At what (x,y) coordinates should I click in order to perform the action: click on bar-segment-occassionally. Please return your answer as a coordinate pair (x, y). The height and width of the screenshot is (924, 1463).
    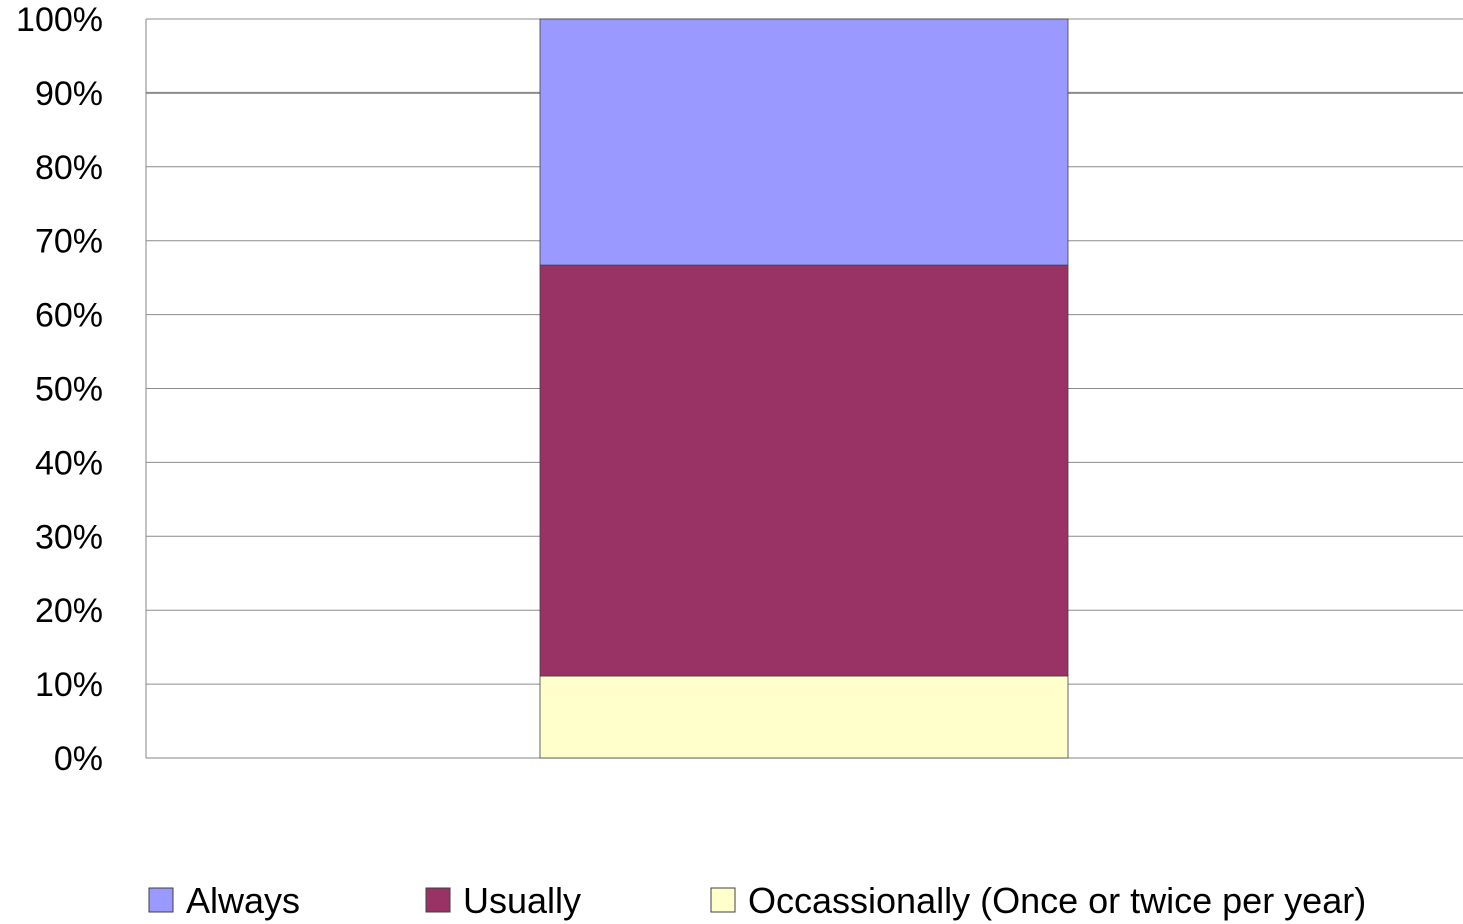
    Looking at the image, I should click on (804, 717).